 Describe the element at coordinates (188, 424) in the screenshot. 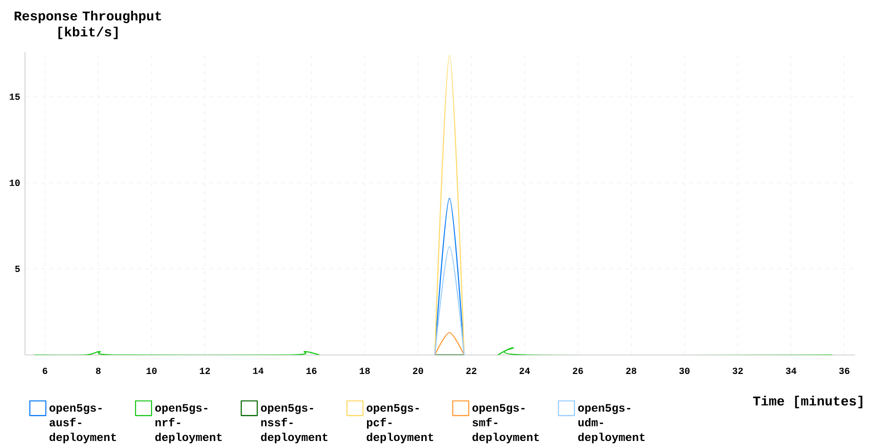

I see `legend-label: open5gs-nrf-deployment` at that location.